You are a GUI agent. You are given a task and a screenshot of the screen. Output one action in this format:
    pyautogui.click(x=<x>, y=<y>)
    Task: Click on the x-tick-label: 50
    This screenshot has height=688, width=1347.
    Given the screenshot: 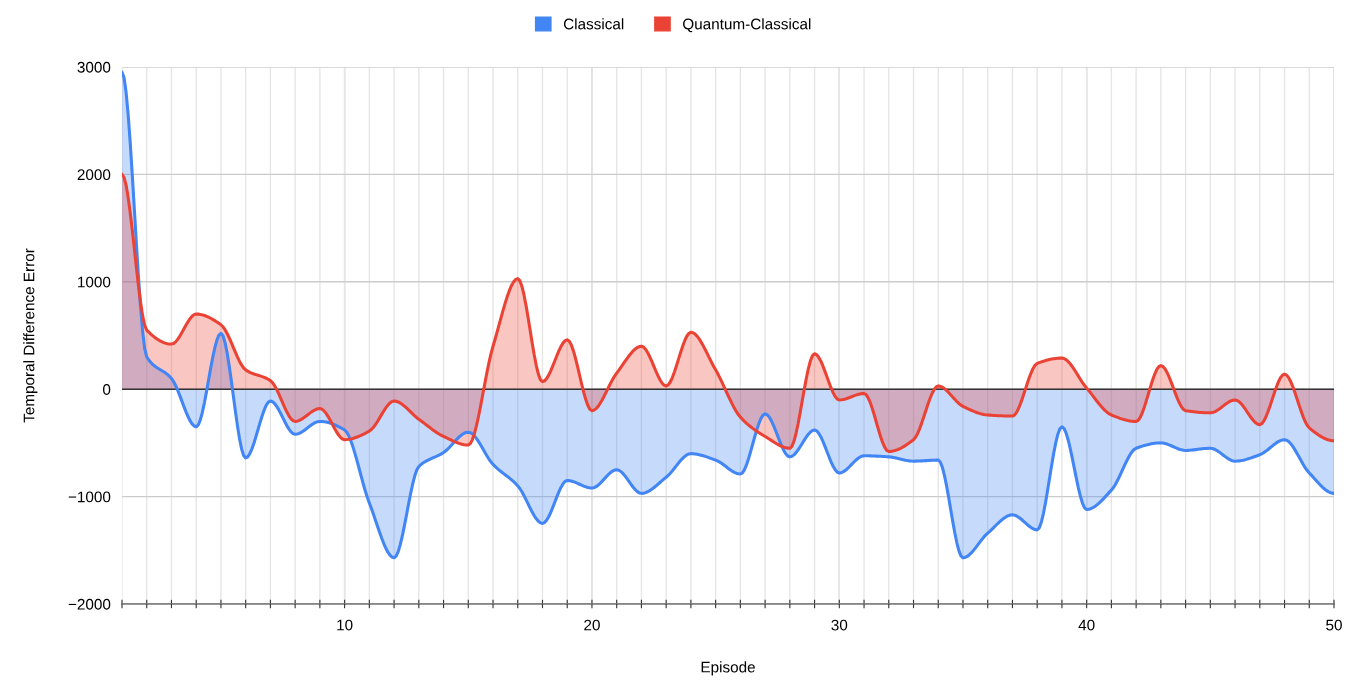 What is the action you would take?
    pyautogui.click(x=1334, y=625)
    